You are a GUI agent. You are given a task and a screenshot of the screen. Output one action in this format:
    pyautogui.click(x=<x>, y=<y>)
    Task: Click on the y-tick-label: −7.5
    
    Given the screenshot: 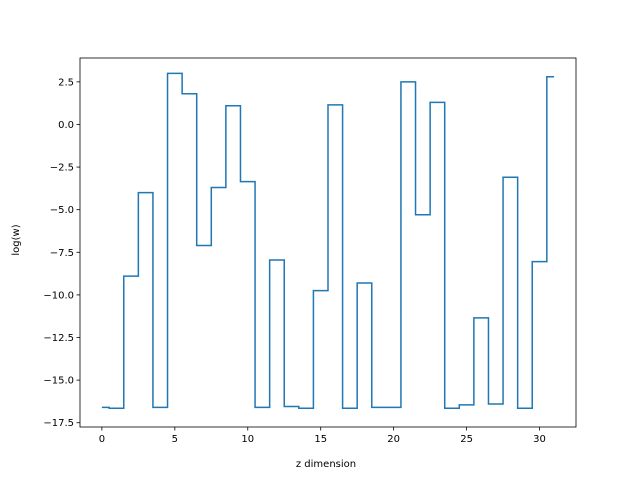 What is the action you would take?
    pyautogui.click(x=62, y=253)
    